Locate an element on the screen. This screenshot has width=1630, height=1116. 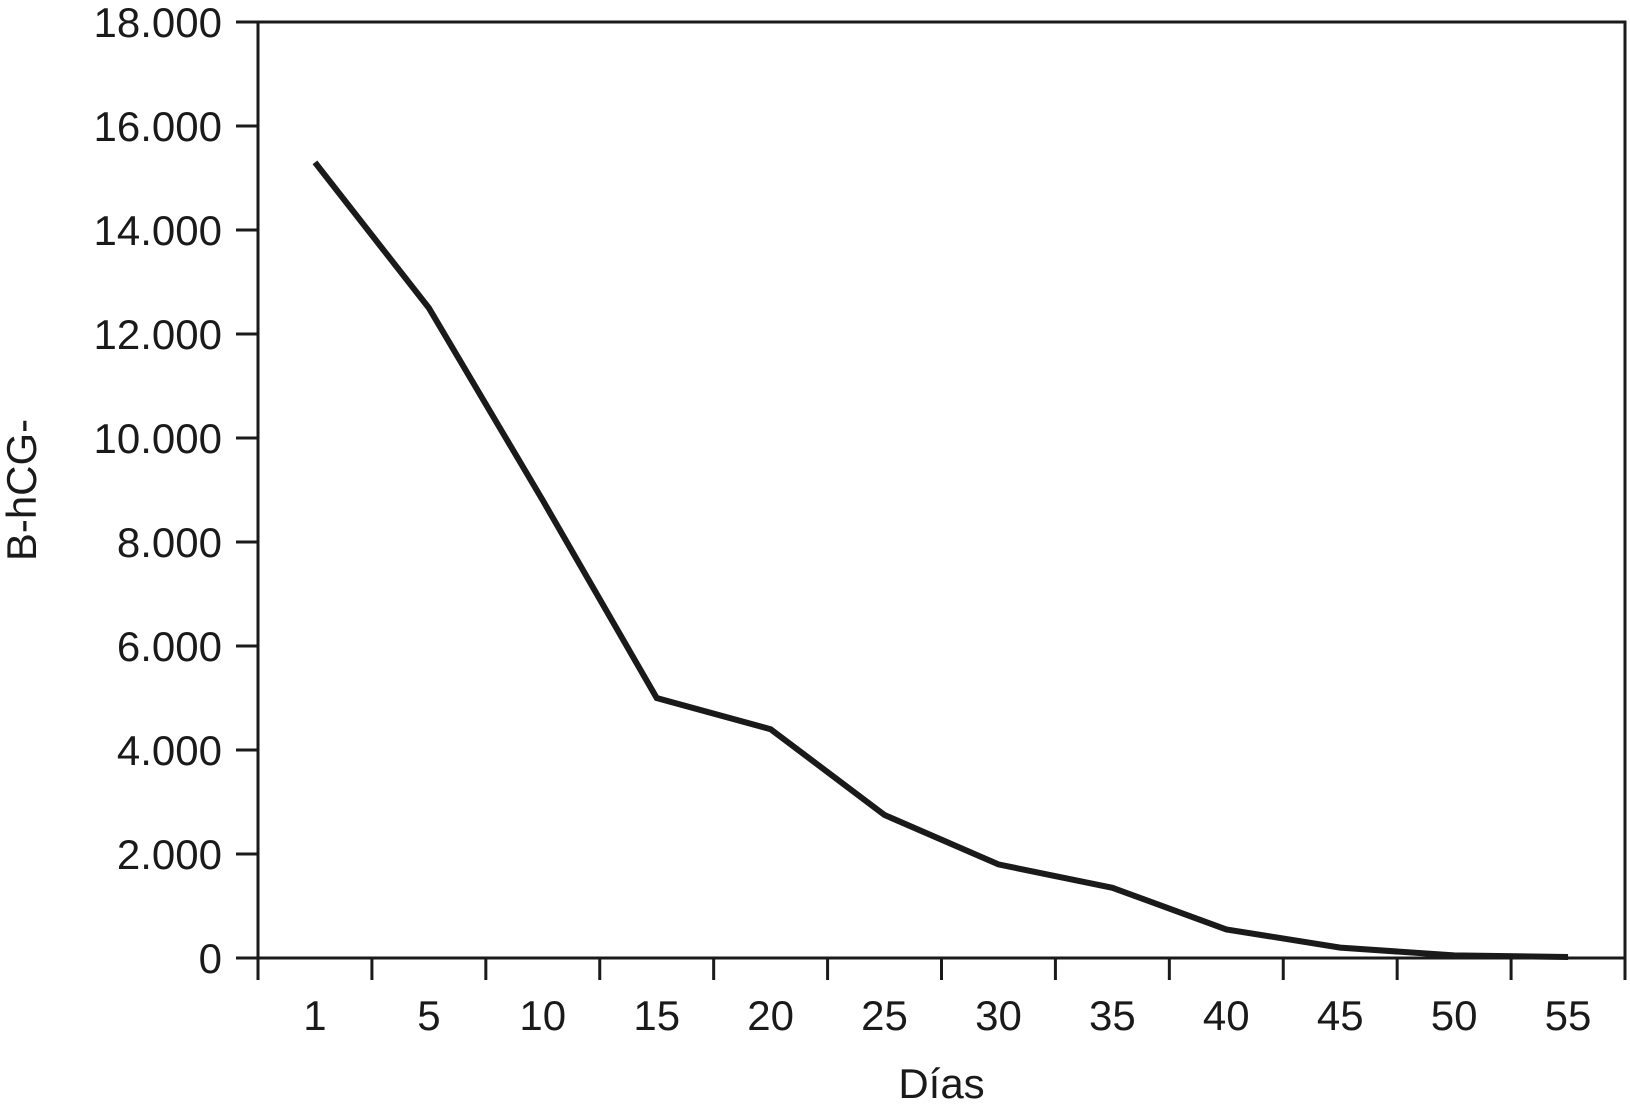
x-tick-label: 45 is located at coordinates (1340, 1015).